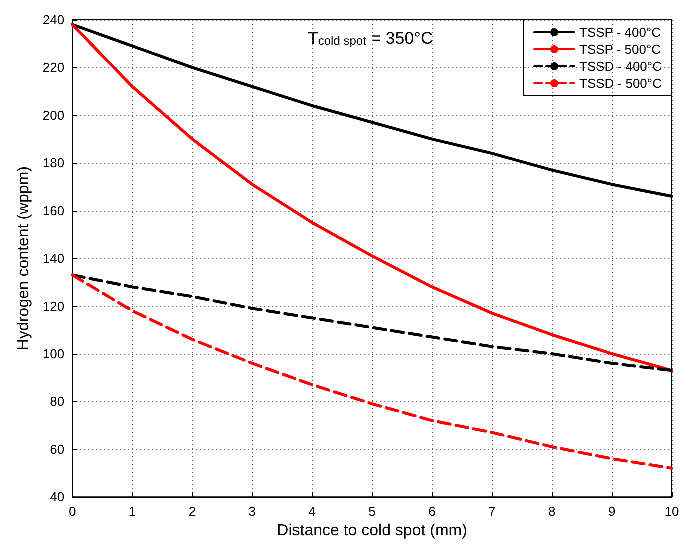 Image resolution: width=694 pixels, height=552 pixels. I want to click on x-tick-label: 9, so click(612, 512).